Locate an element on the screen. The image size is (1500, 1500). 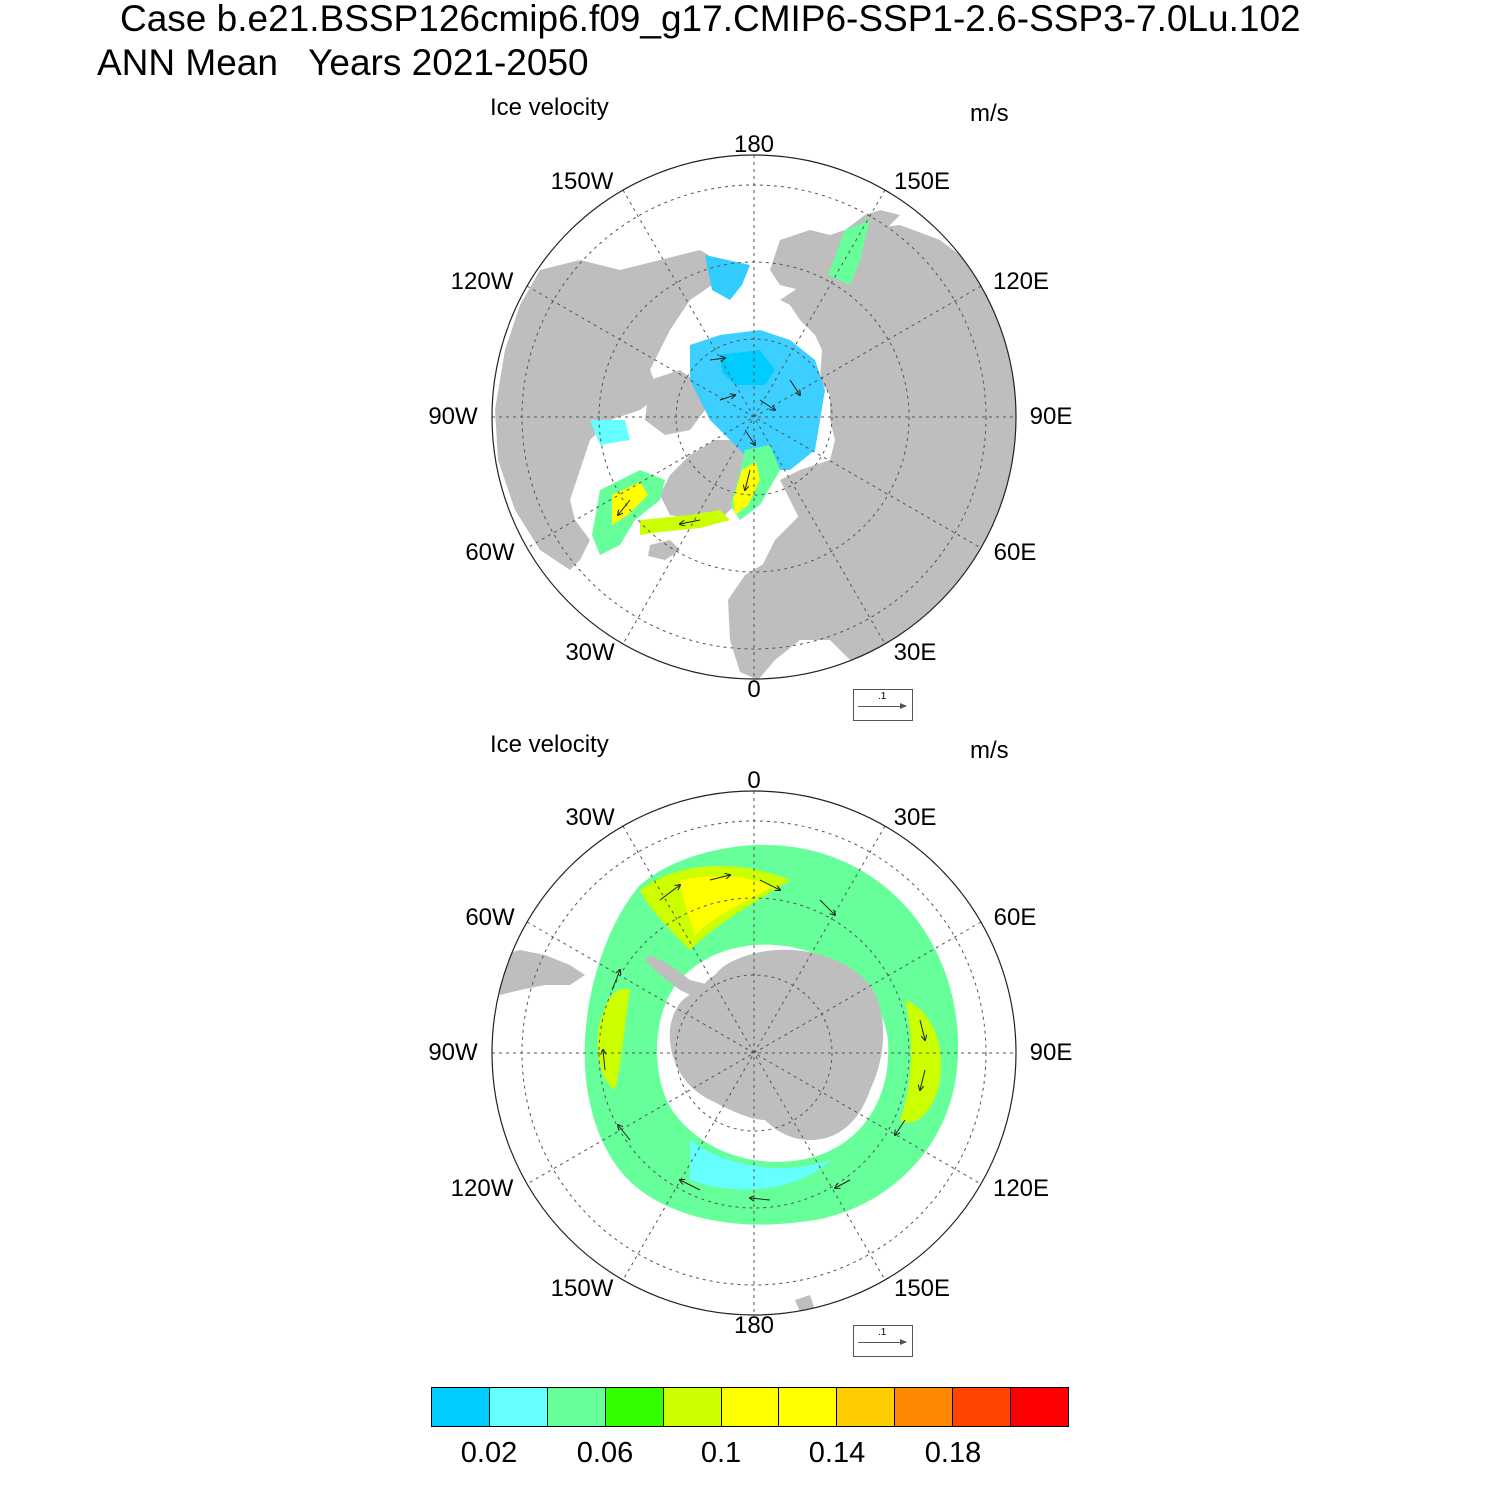
south-lon-label-120e: 120E is located at coordinates (1021, 1188).